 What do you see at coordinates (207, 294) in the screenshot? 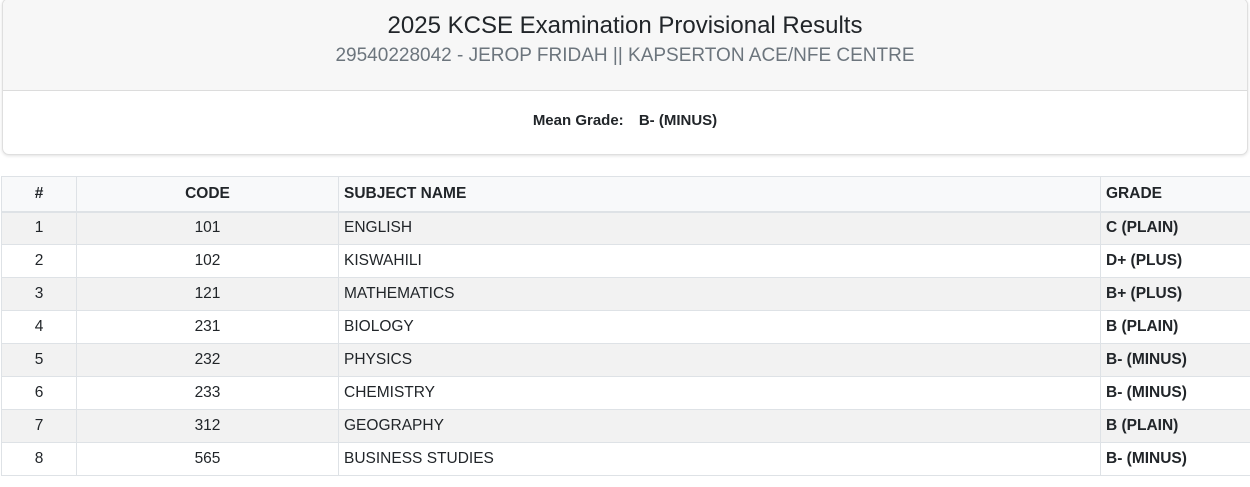
I see `subject-code: 121` at bounding box center [207, 294].